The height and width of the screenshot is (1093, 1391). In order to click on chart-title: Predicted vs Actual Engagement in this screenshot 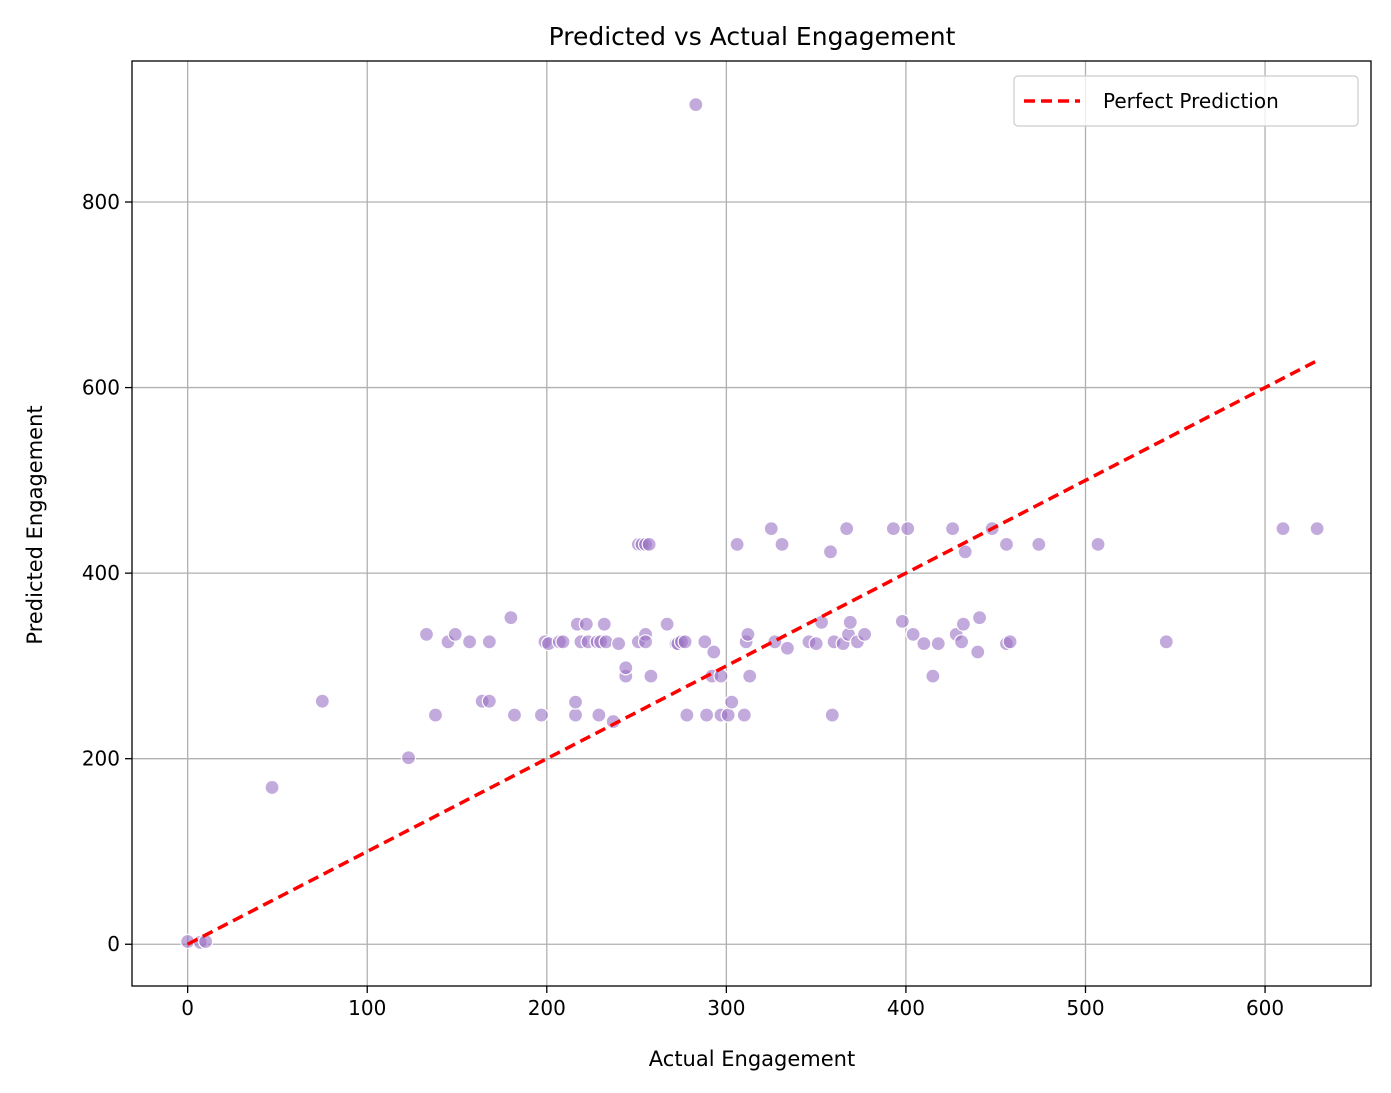, I will do `click(752, 36)`.